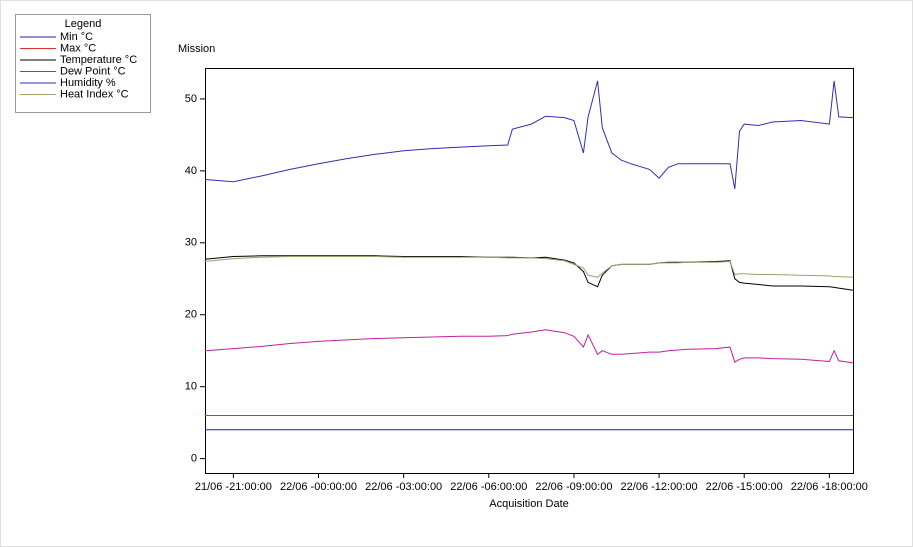 This screenshot has width=913, height=547. Describe the element at coordinates (529, 504) in the screenshot. I see `x-axis-label: Acquisition Date` at that location.